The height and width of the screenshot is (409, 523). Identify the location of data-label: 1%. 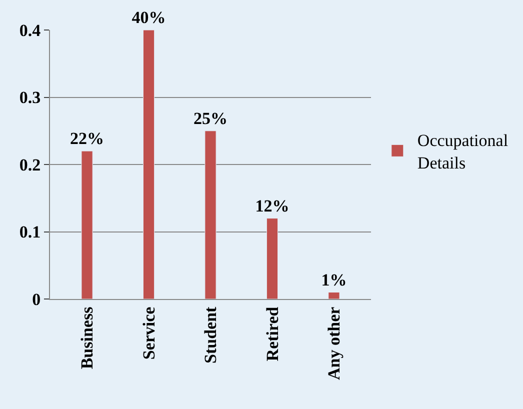
(334, 280).